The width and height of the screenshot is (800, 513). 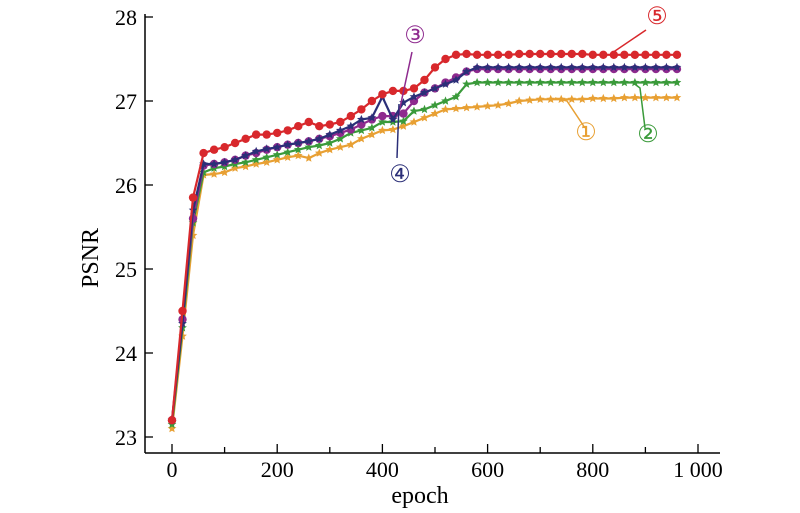 I want to click on series-callout-label: ③, so click(x=415, y=36).